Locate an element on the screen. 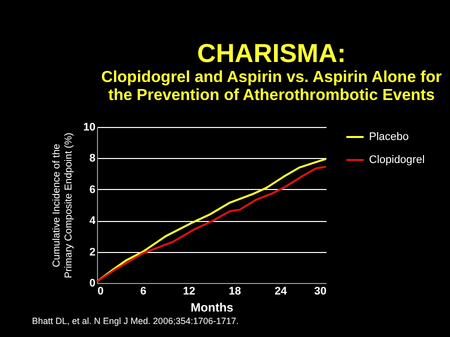 The width and height of the screenshot is (450, 337). y-axis-title: Cumulative Incidence of the Primary Composite Endpoint (%) is located at coordinates (62, 205).